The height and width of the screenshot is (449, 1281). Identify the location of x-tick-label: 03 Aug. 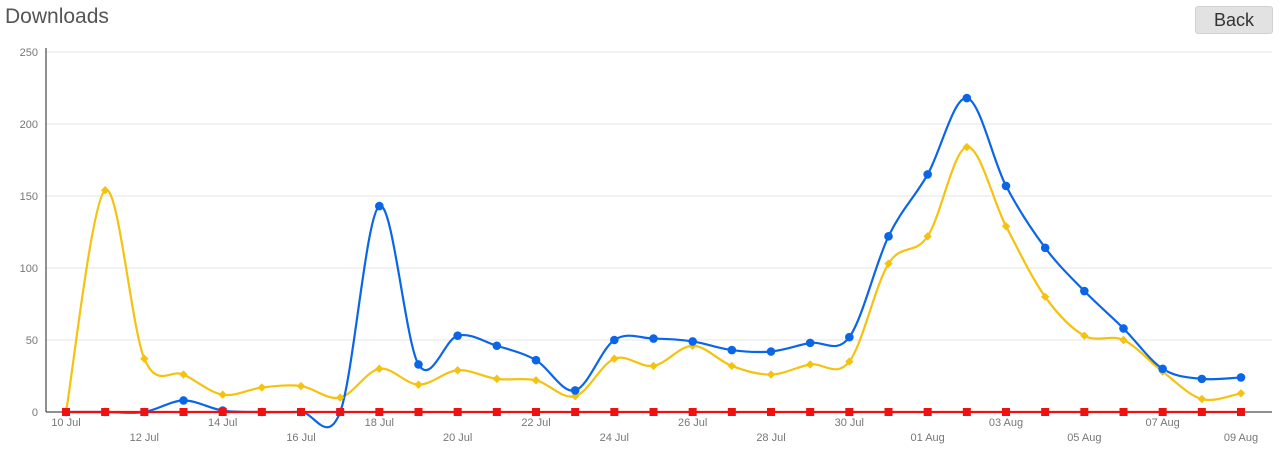
(1006, 423).